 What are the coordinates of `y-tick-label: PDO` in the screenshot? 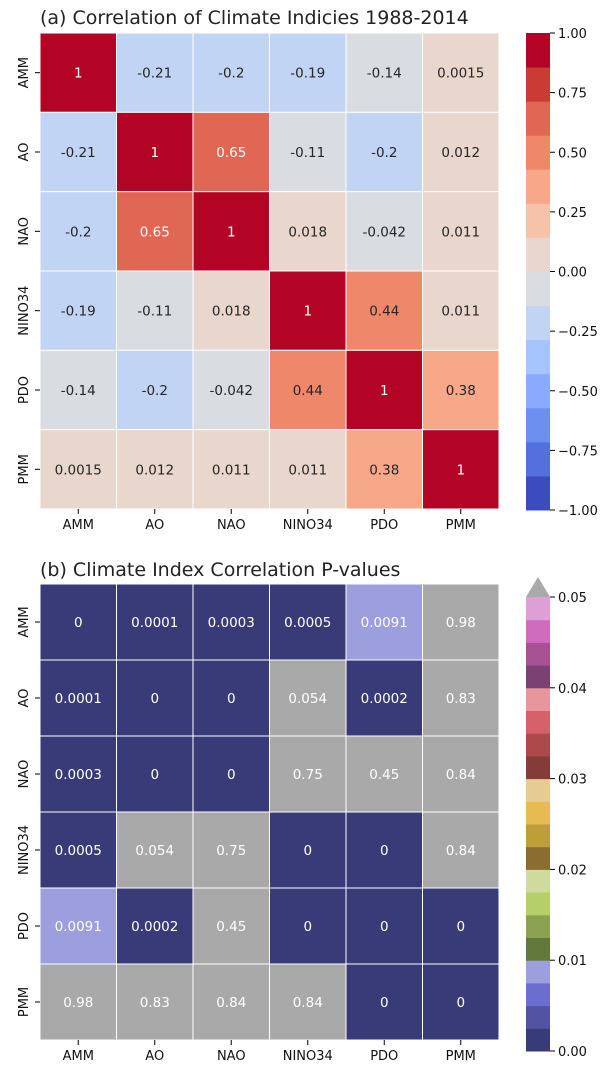 It's located at (24, 390).